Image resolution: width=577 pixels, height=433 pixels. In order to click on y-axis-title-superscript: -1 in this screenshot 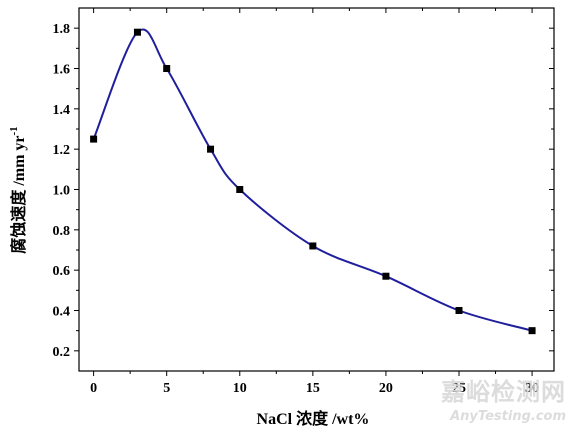, I will do `click(14, 130)`.